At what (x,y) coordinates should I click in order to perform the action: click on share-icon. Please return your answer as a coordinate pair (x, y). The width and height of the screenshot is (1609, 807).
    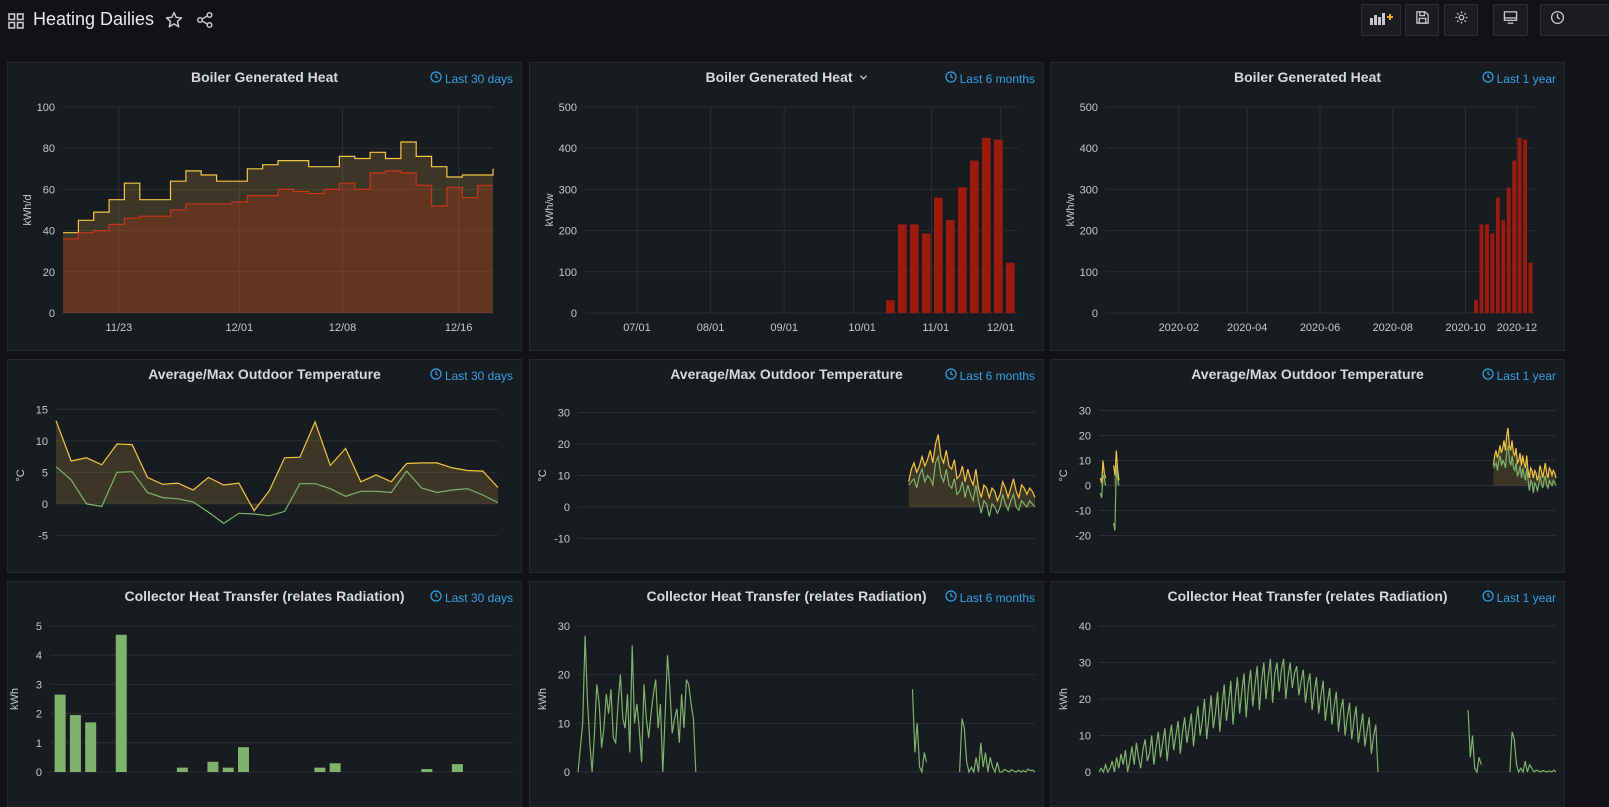
    Looking at the image, I should click on (205, 20).